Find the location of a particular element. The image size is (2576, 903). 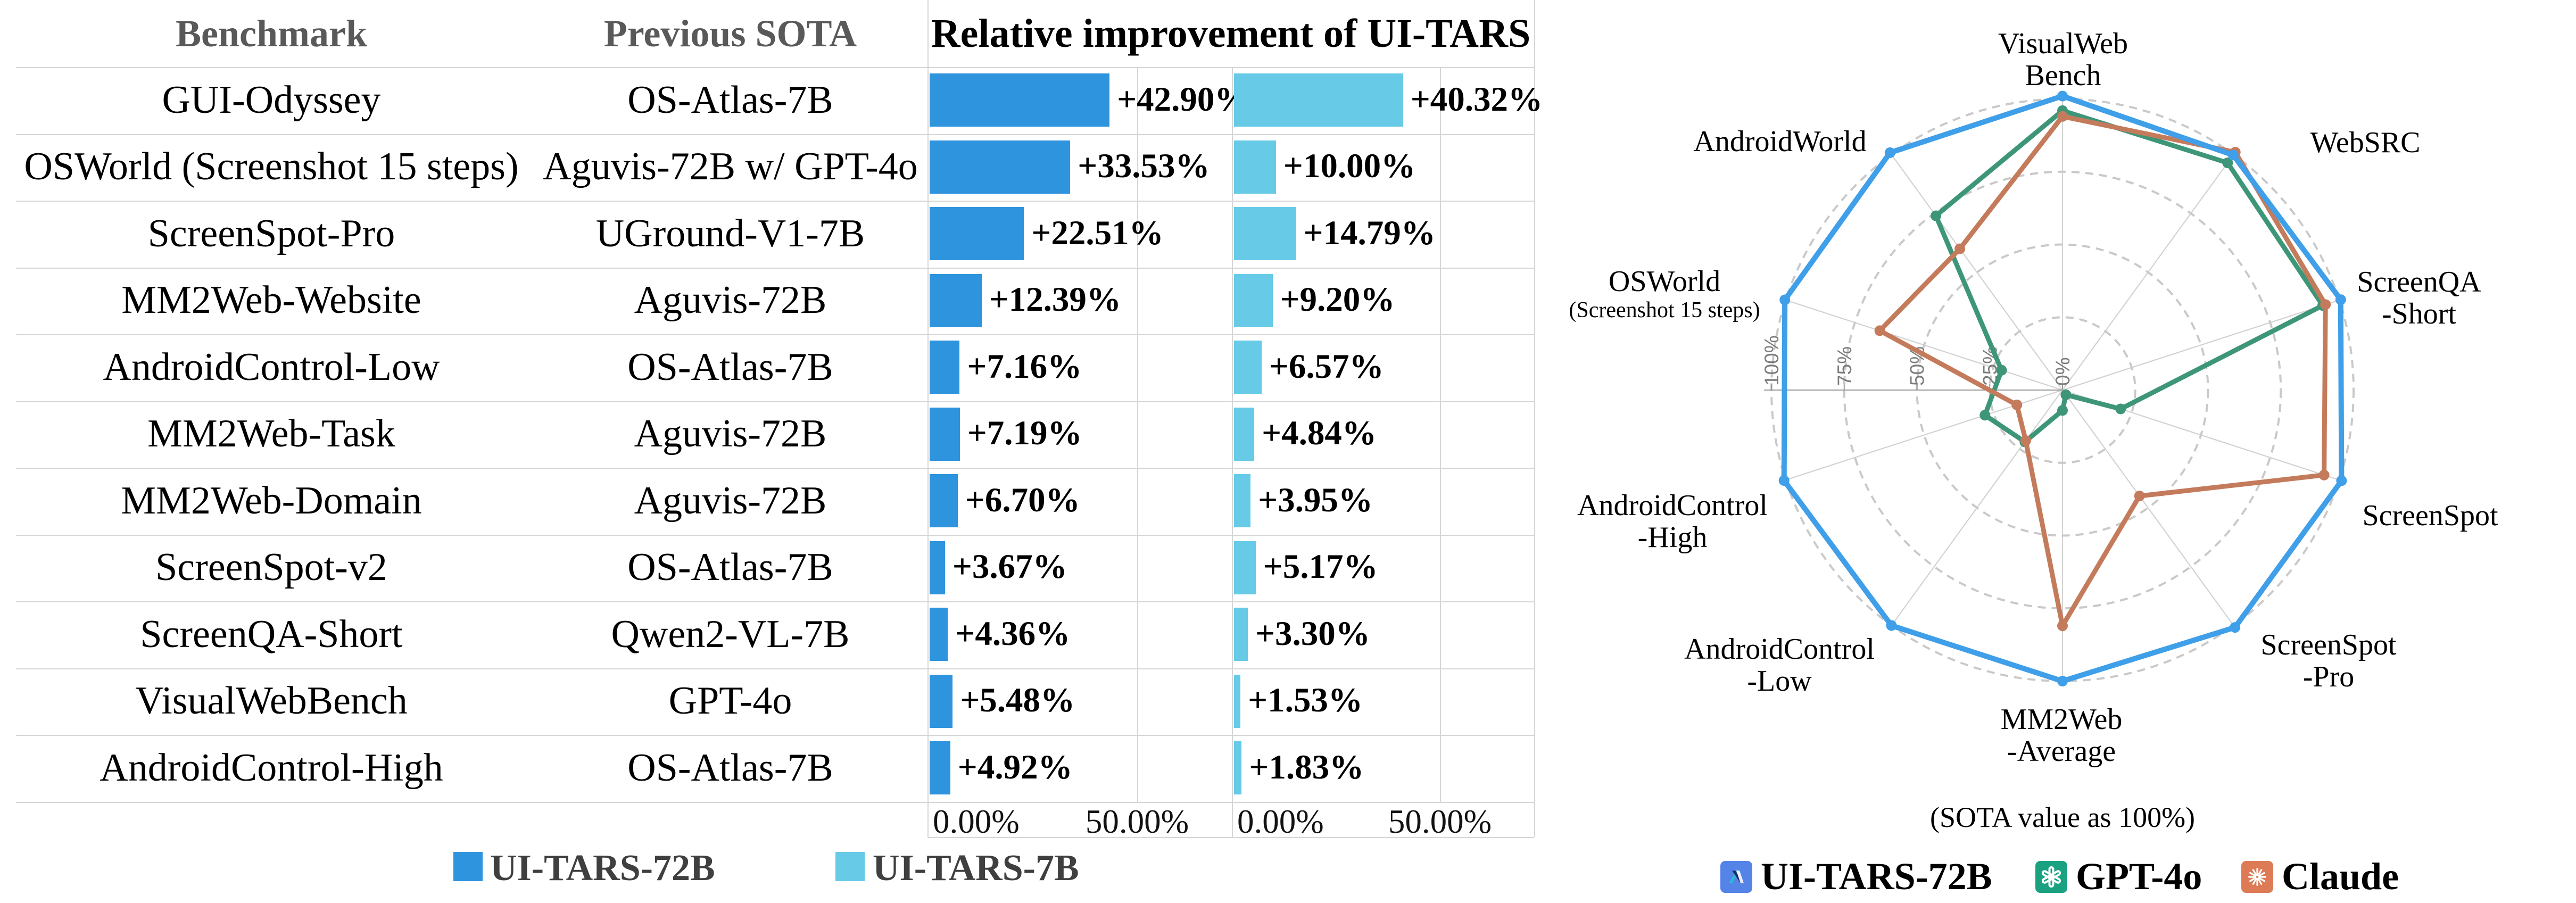

bar-value-ui-tars-7b: +10.00% is located at coordinates (1349, 166).